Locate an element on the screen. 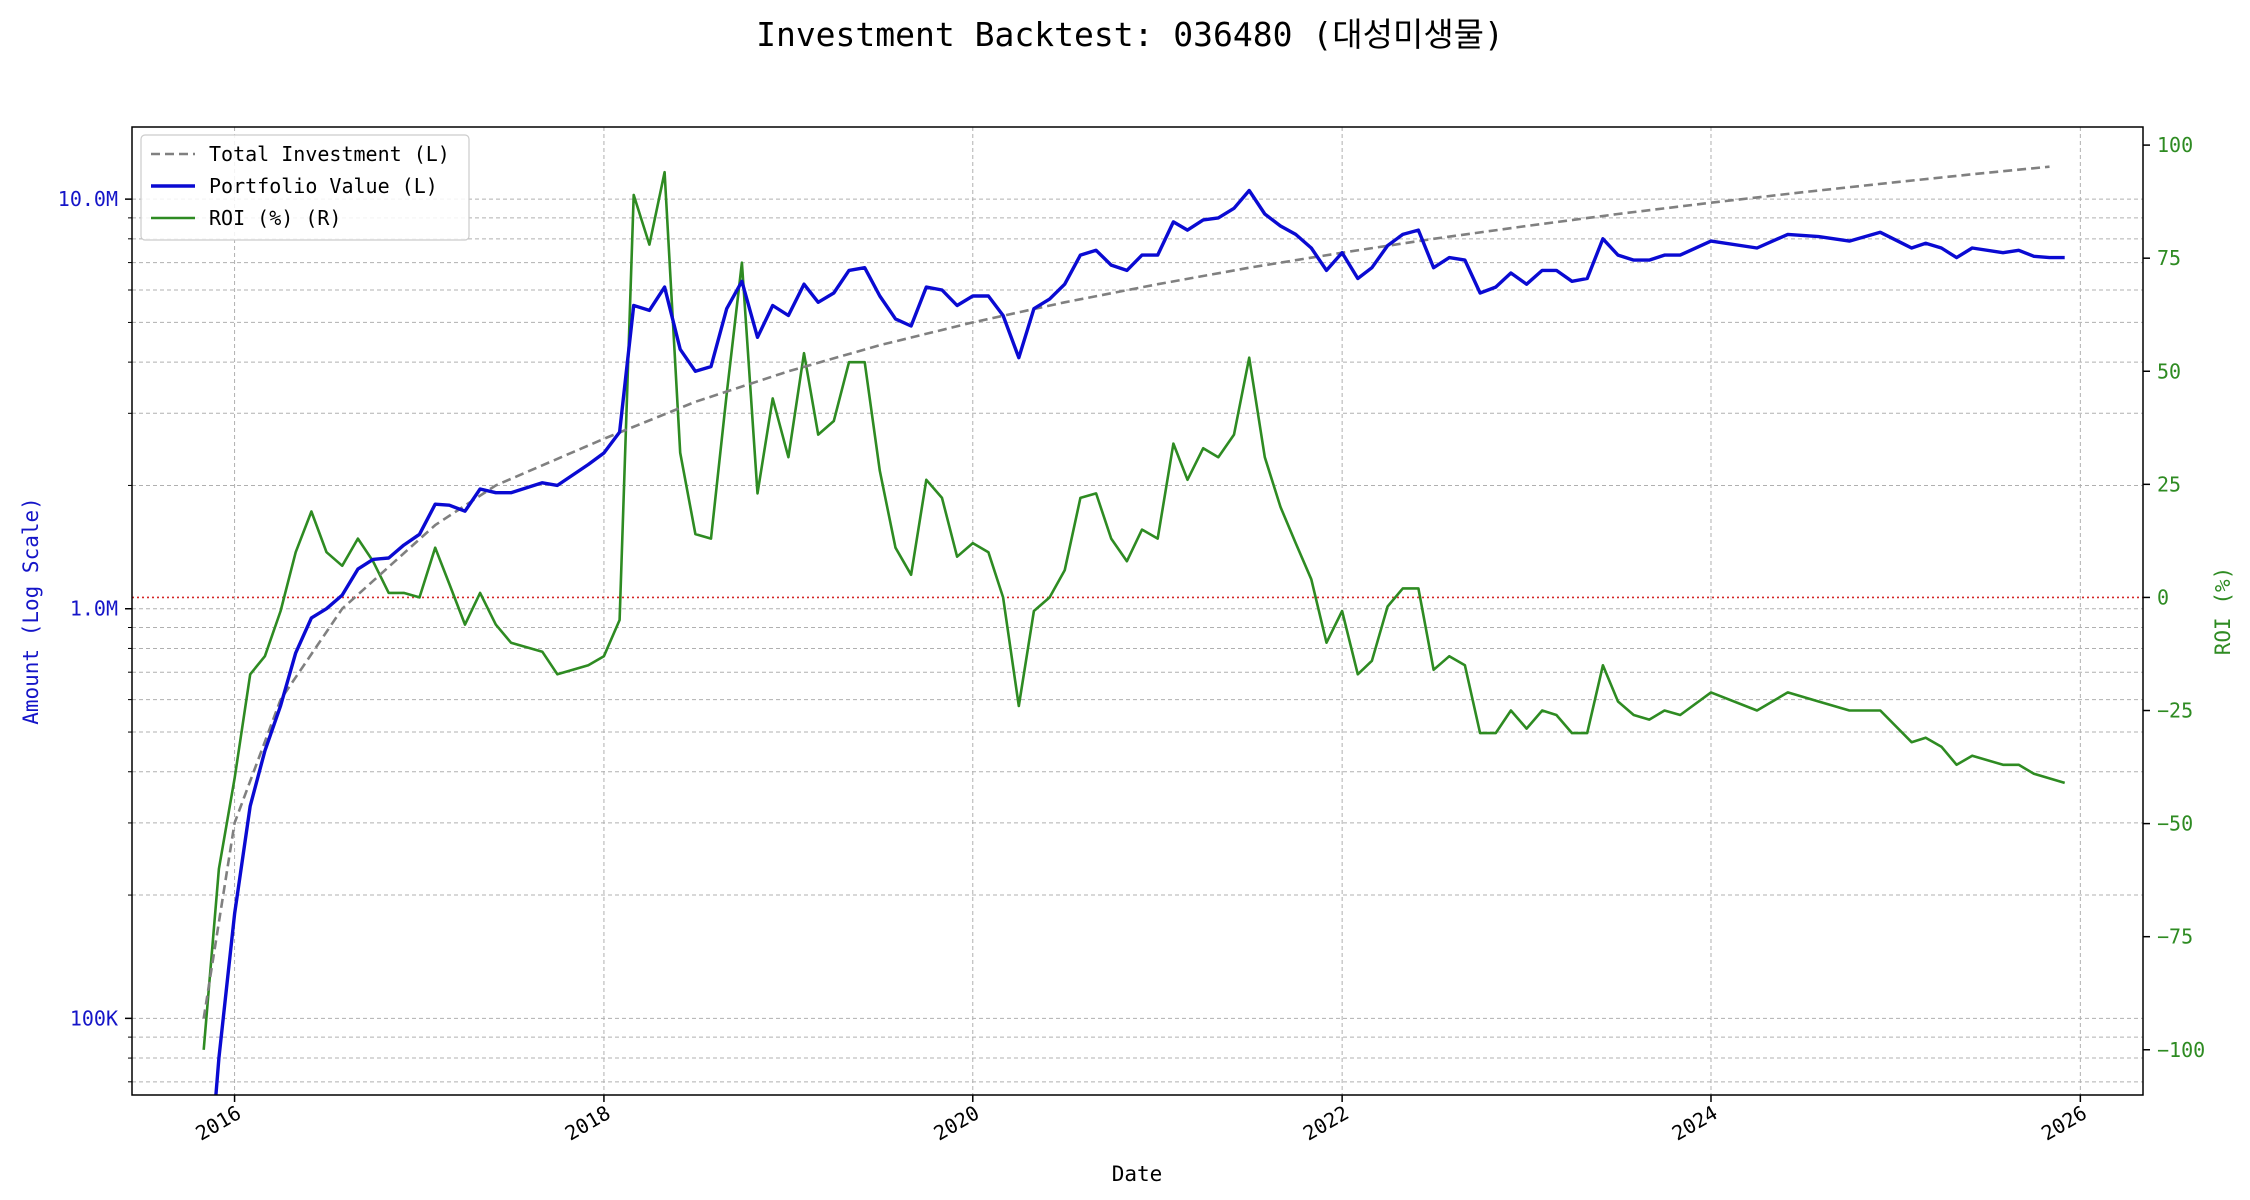 The height and width of the screenshot is (1200, 2250). x-tick-label: 2024 is located at coordinates (1695, 1123).